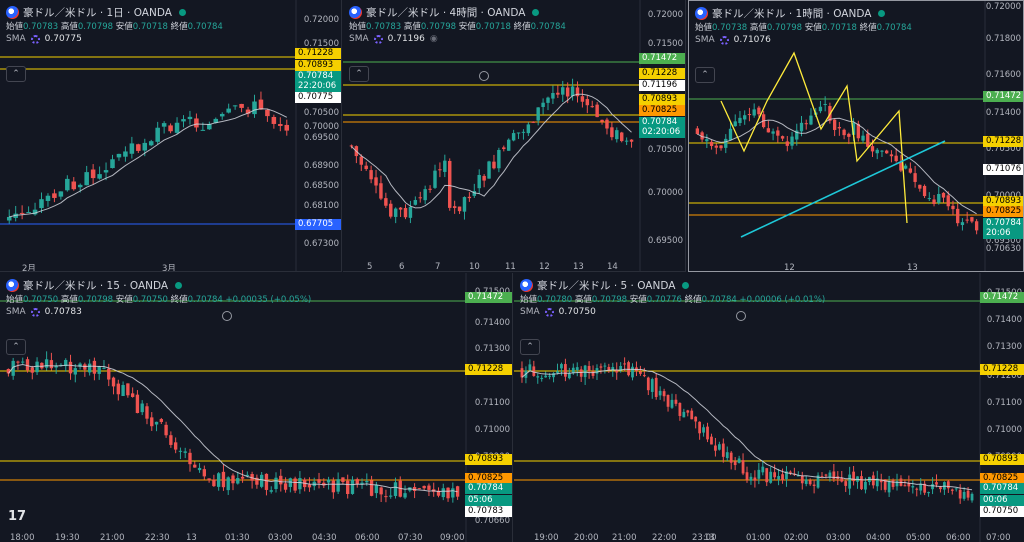 Image resolution: width=1024 pixels, height=542 pixels. Describe the element at coordinates (1002, 297) in the screenshot. I see `price-level-tag: 0.71472` at that location.